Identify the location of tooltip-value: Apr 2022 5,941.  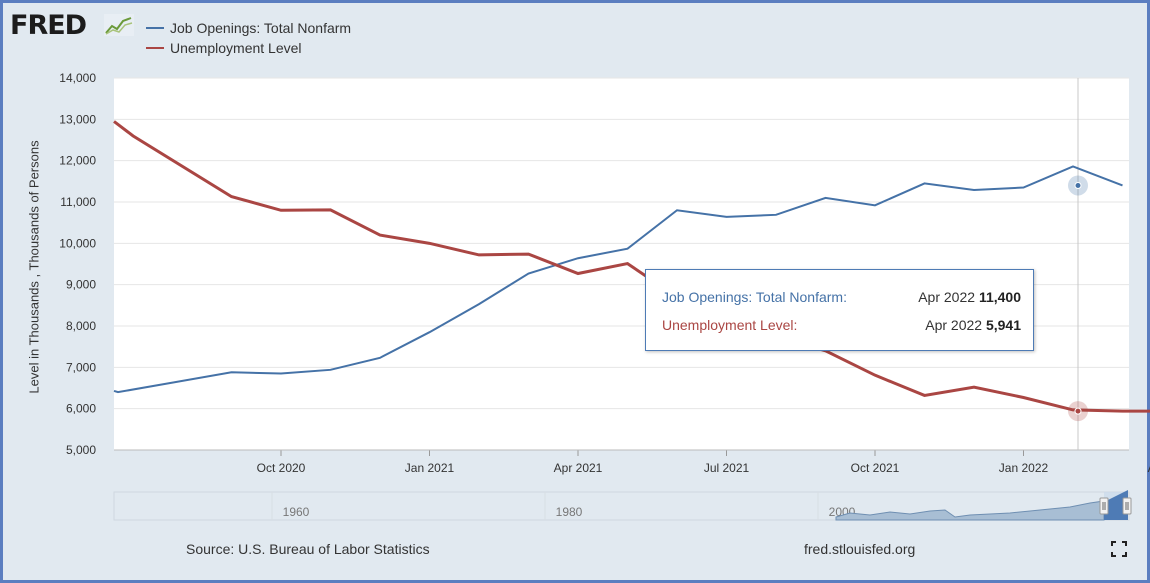
(973, 326).